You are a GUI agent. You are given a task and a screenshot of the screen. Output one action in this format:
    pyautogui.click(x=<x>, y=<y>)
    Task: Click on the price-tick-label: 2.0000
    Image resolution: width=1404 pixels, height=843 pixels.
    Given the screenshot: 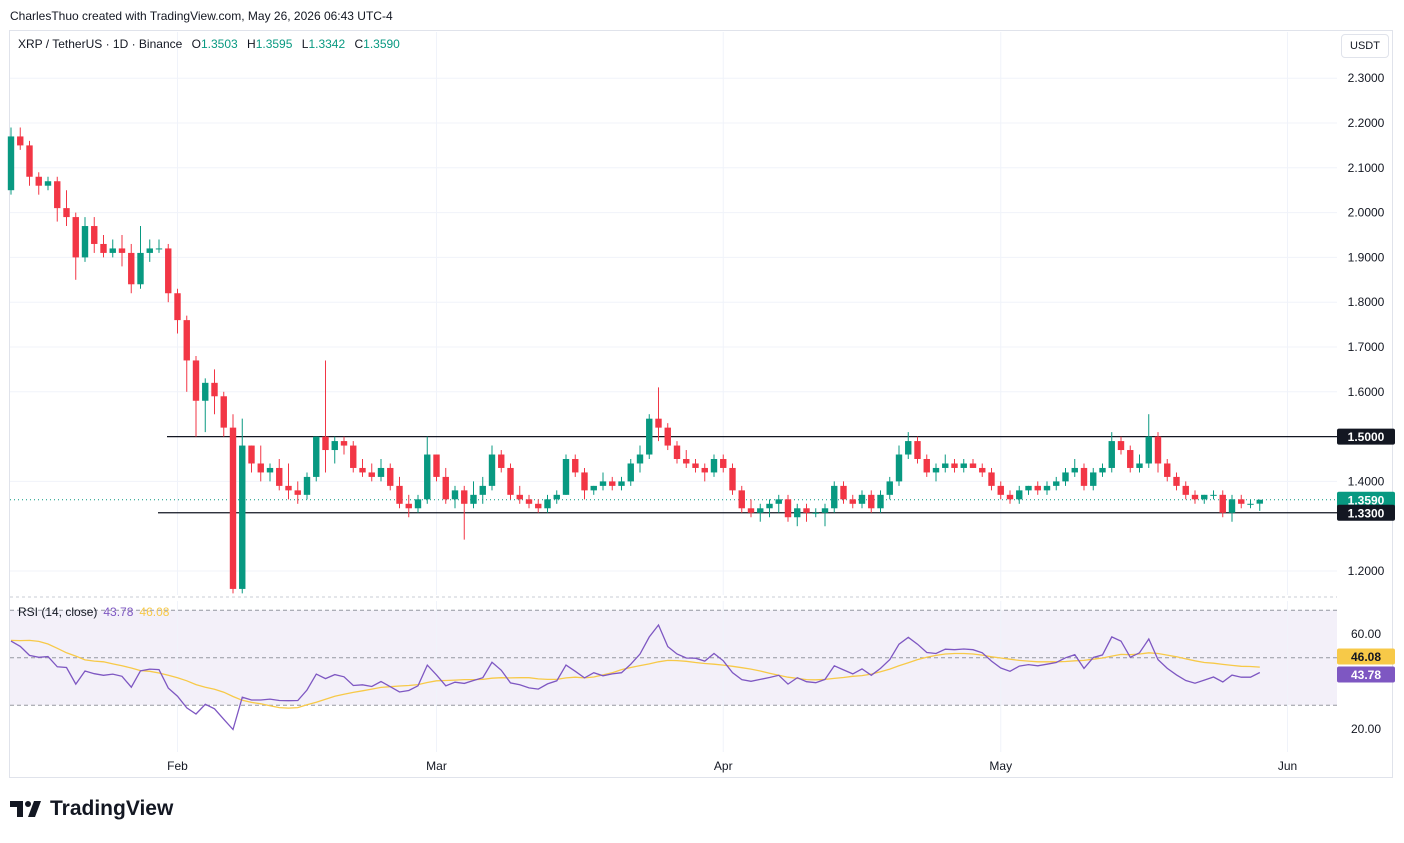 What is the action you would take?
    pyautogui.click(x=1366, y=213)
    